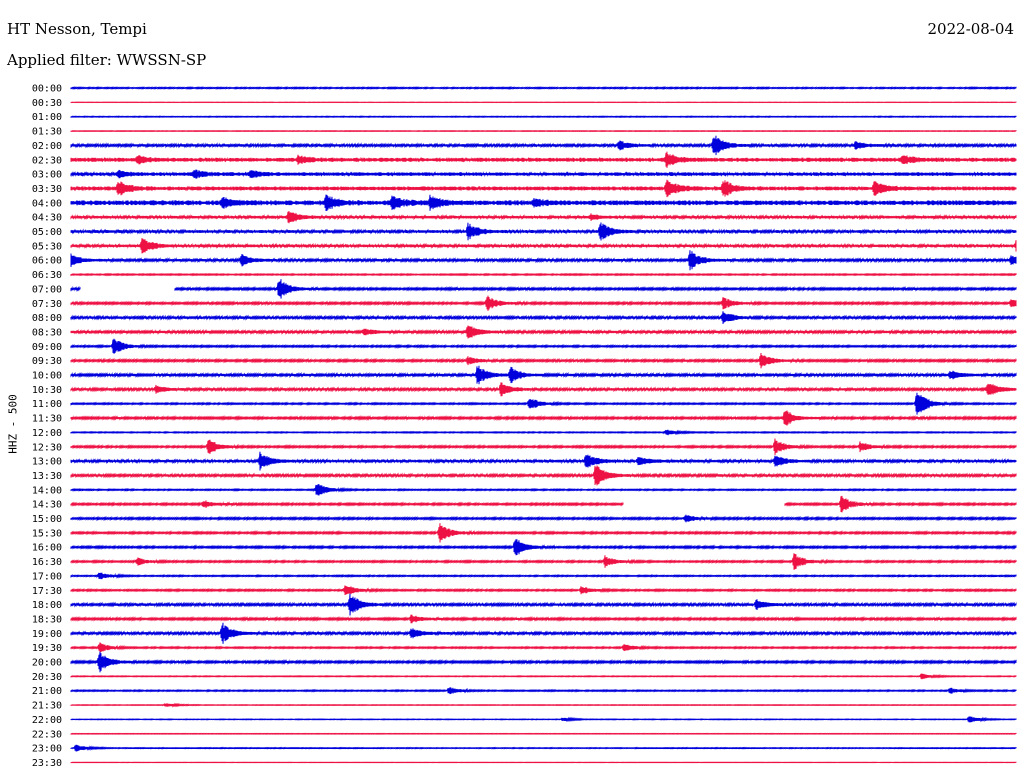  I want to click on row-time-label: 05:30, so click(47, 246).